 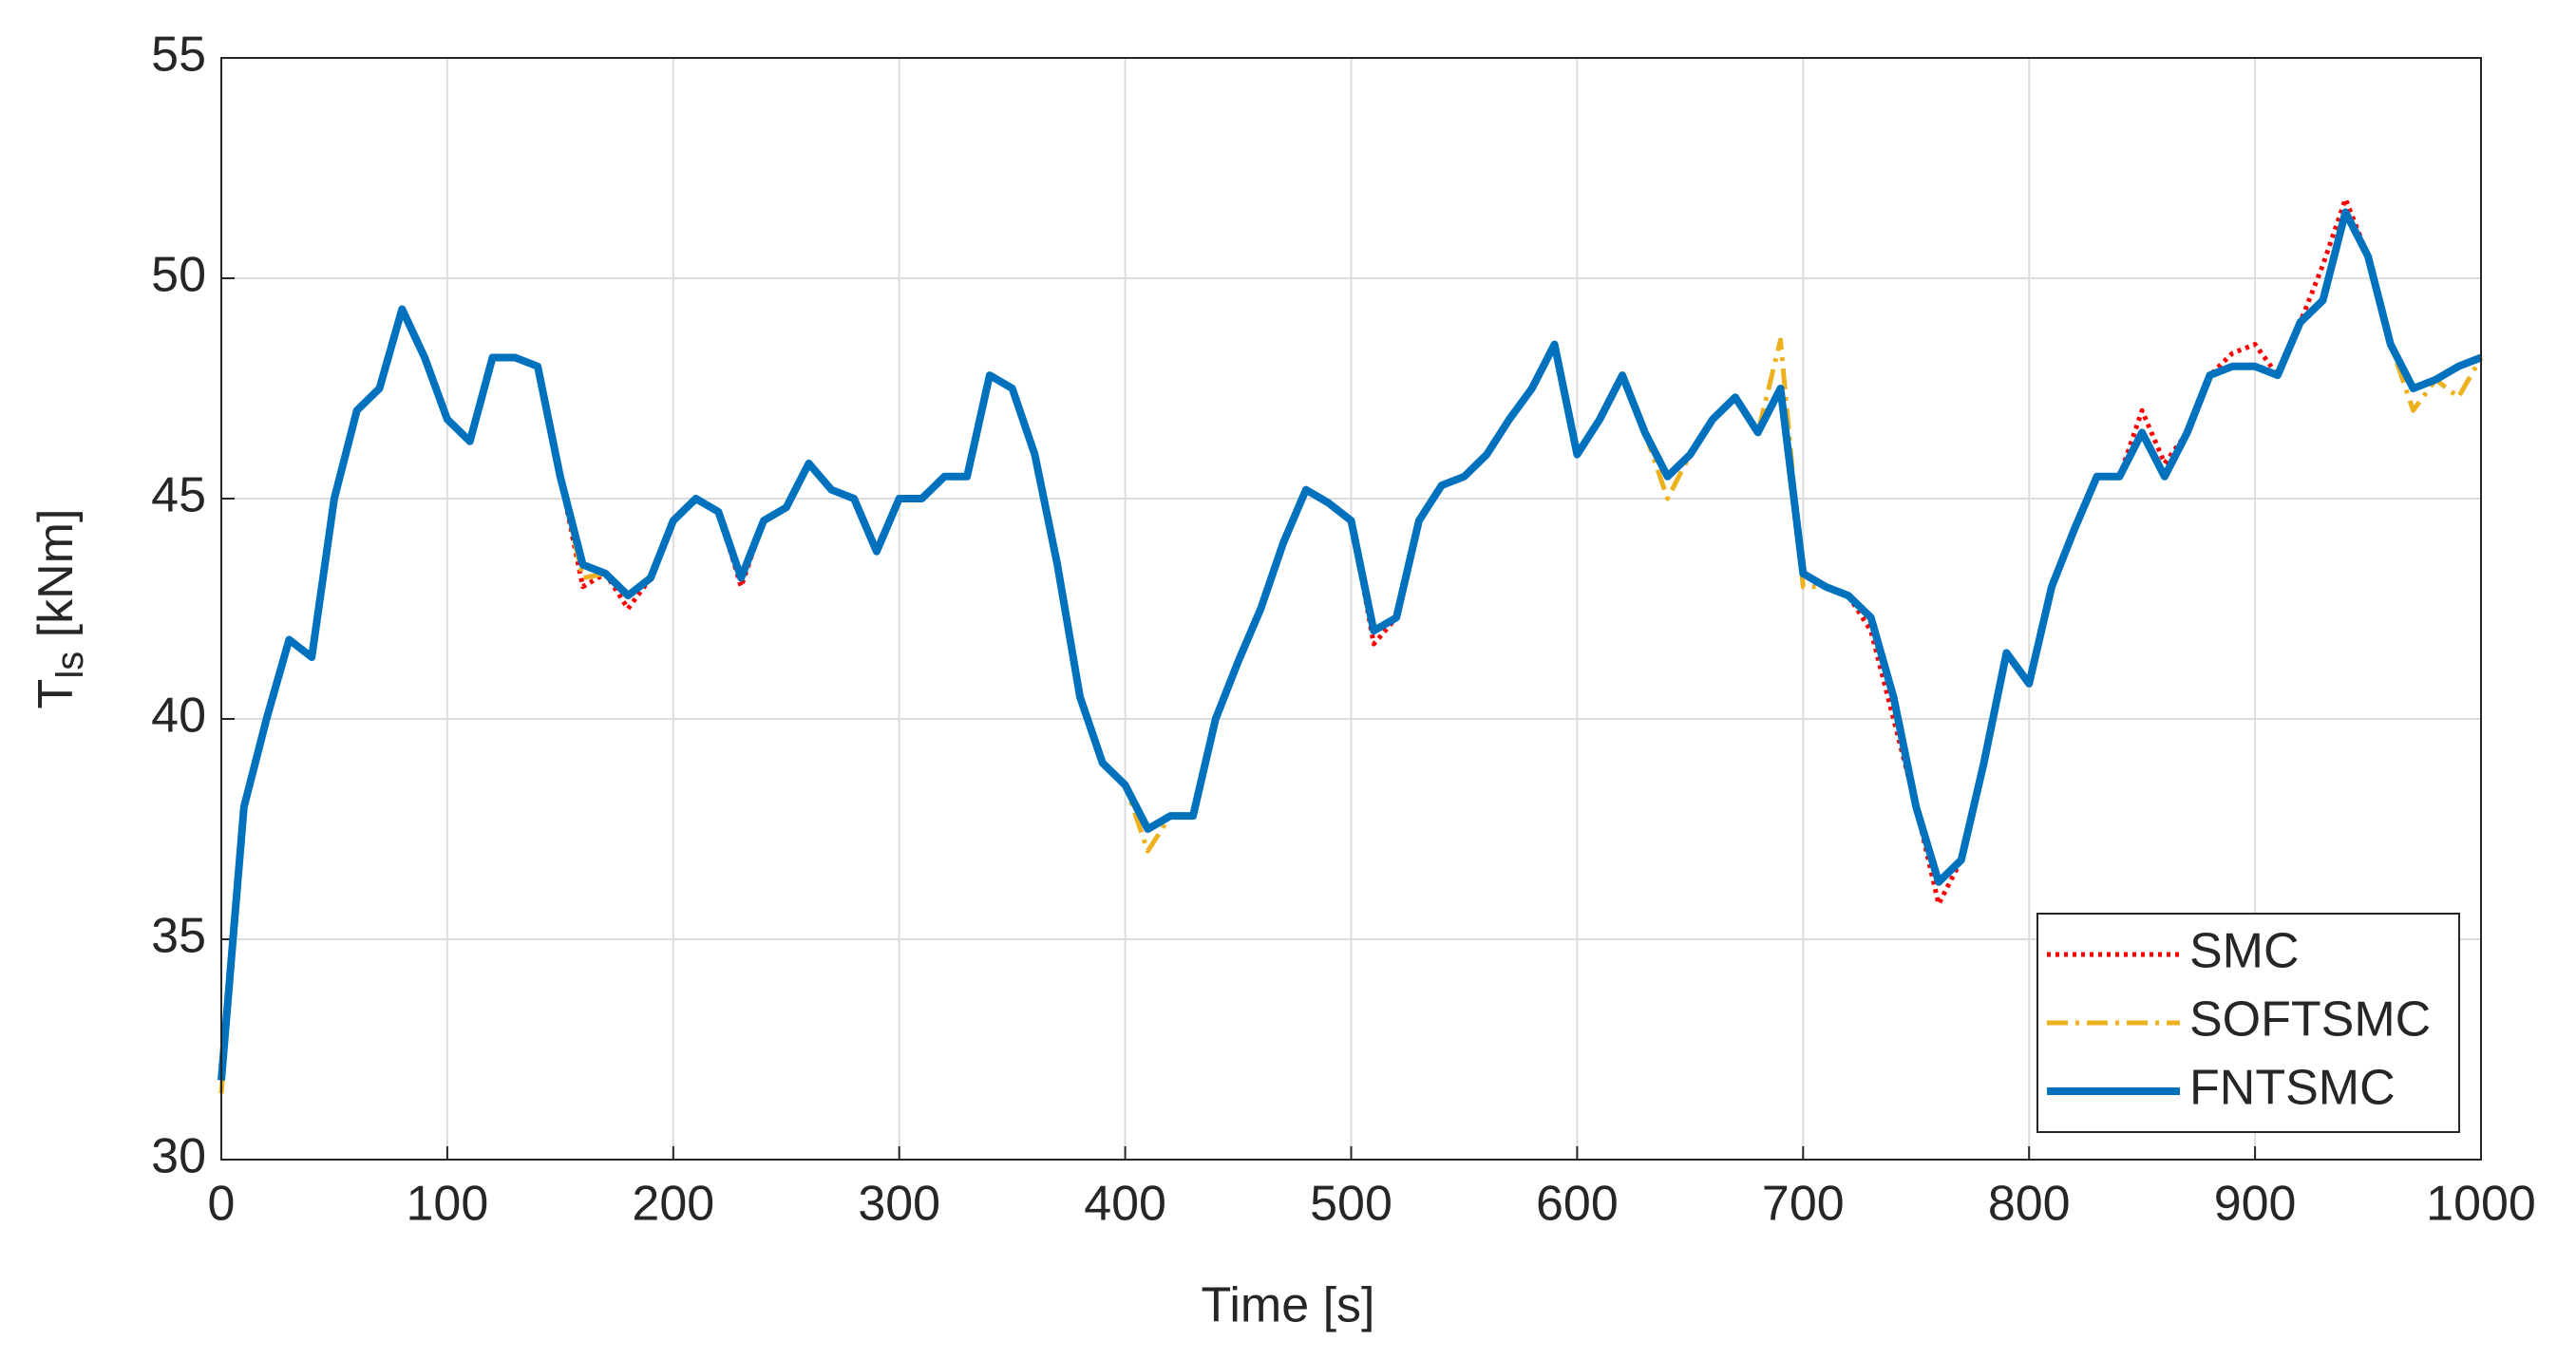 I want to click on x-tick-label: 800, so click(x=2029, y=1204).